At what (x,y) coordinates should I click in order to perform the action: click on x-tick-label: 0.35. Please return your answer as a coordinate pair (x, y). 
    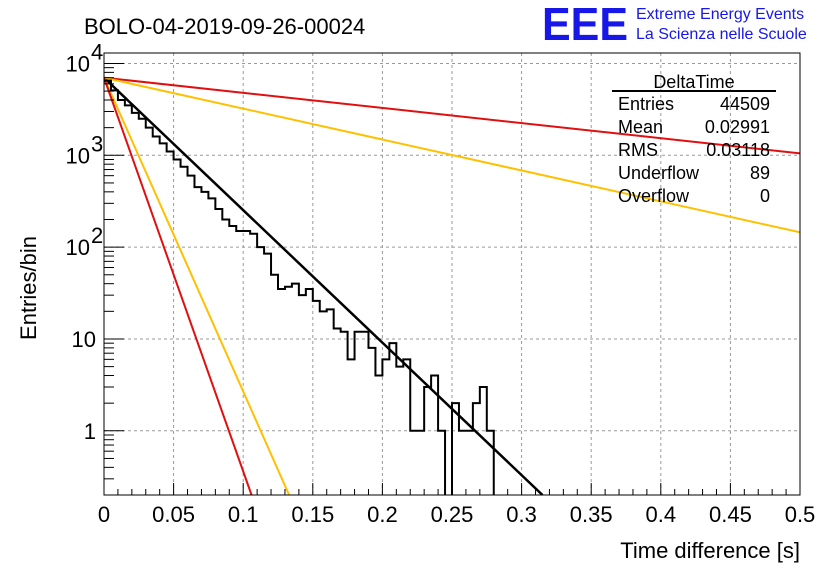
    Looking at the image, I should click on (591, 514).